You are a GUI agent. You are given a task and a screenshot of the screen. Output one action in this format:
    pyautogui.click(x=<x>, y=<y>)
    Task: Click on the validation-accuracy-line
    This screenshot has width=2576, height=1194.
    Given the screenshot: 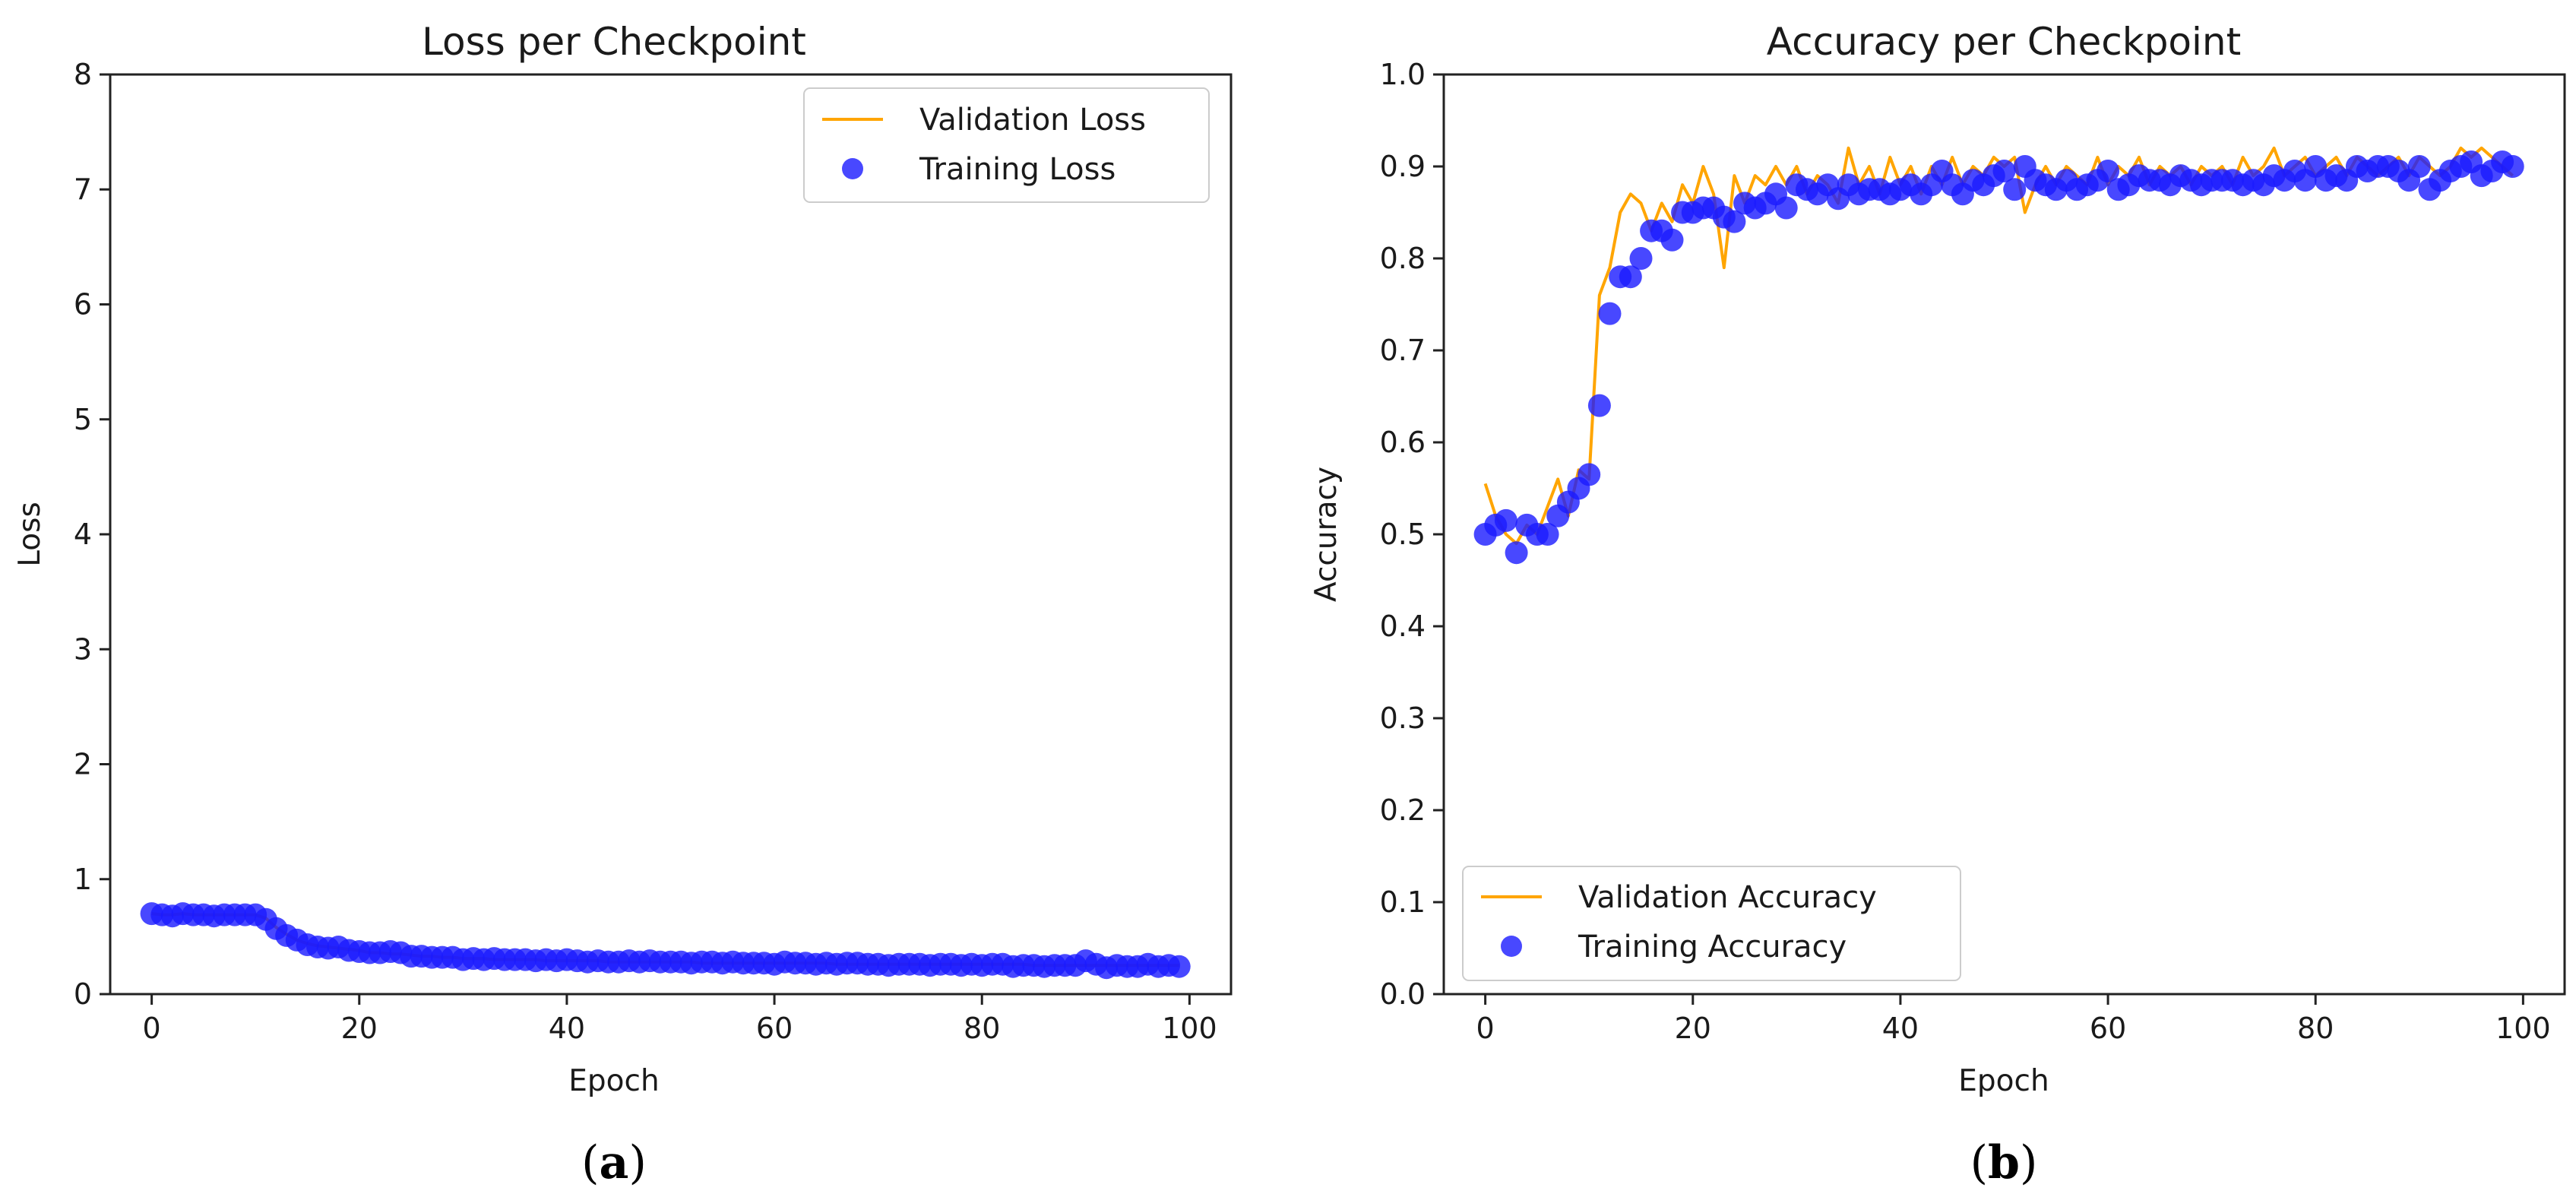 What is the action you would take?
    pyautogui.click(x=1999, y=346)
    